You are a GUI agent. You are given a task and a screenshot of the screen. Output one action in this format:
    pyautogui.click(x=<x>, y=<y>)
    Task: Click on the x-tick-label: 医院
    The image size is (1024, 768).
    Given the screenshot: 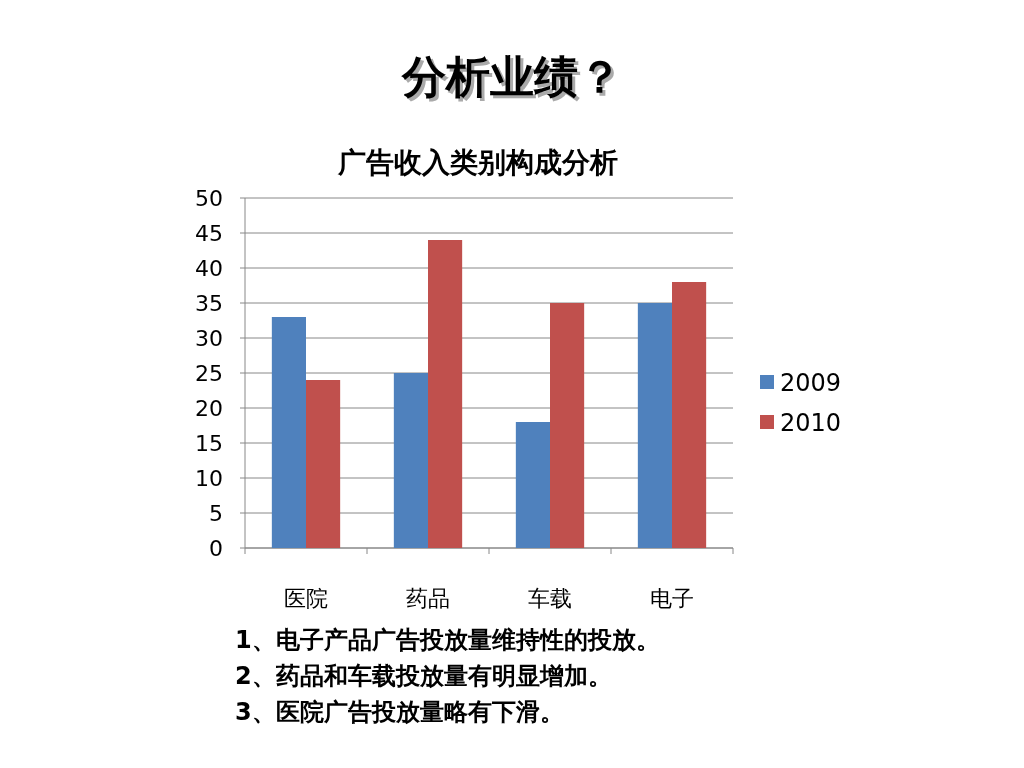 What is the action you would take?
    pyautogui.click(x=306, y=598)
    